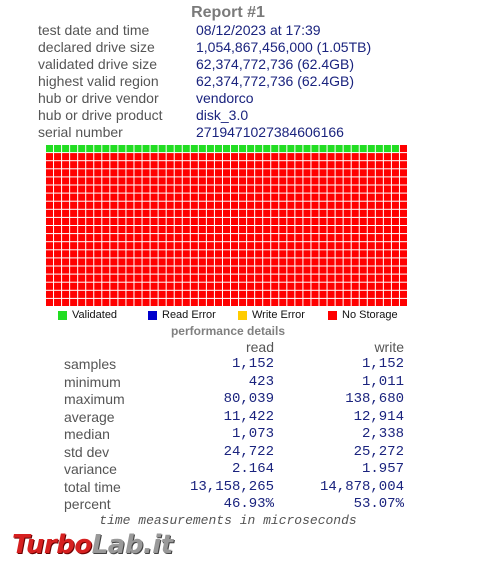  I want to click on info-row-vendor: hub or drive vendor vendorco, so click(204, 98).